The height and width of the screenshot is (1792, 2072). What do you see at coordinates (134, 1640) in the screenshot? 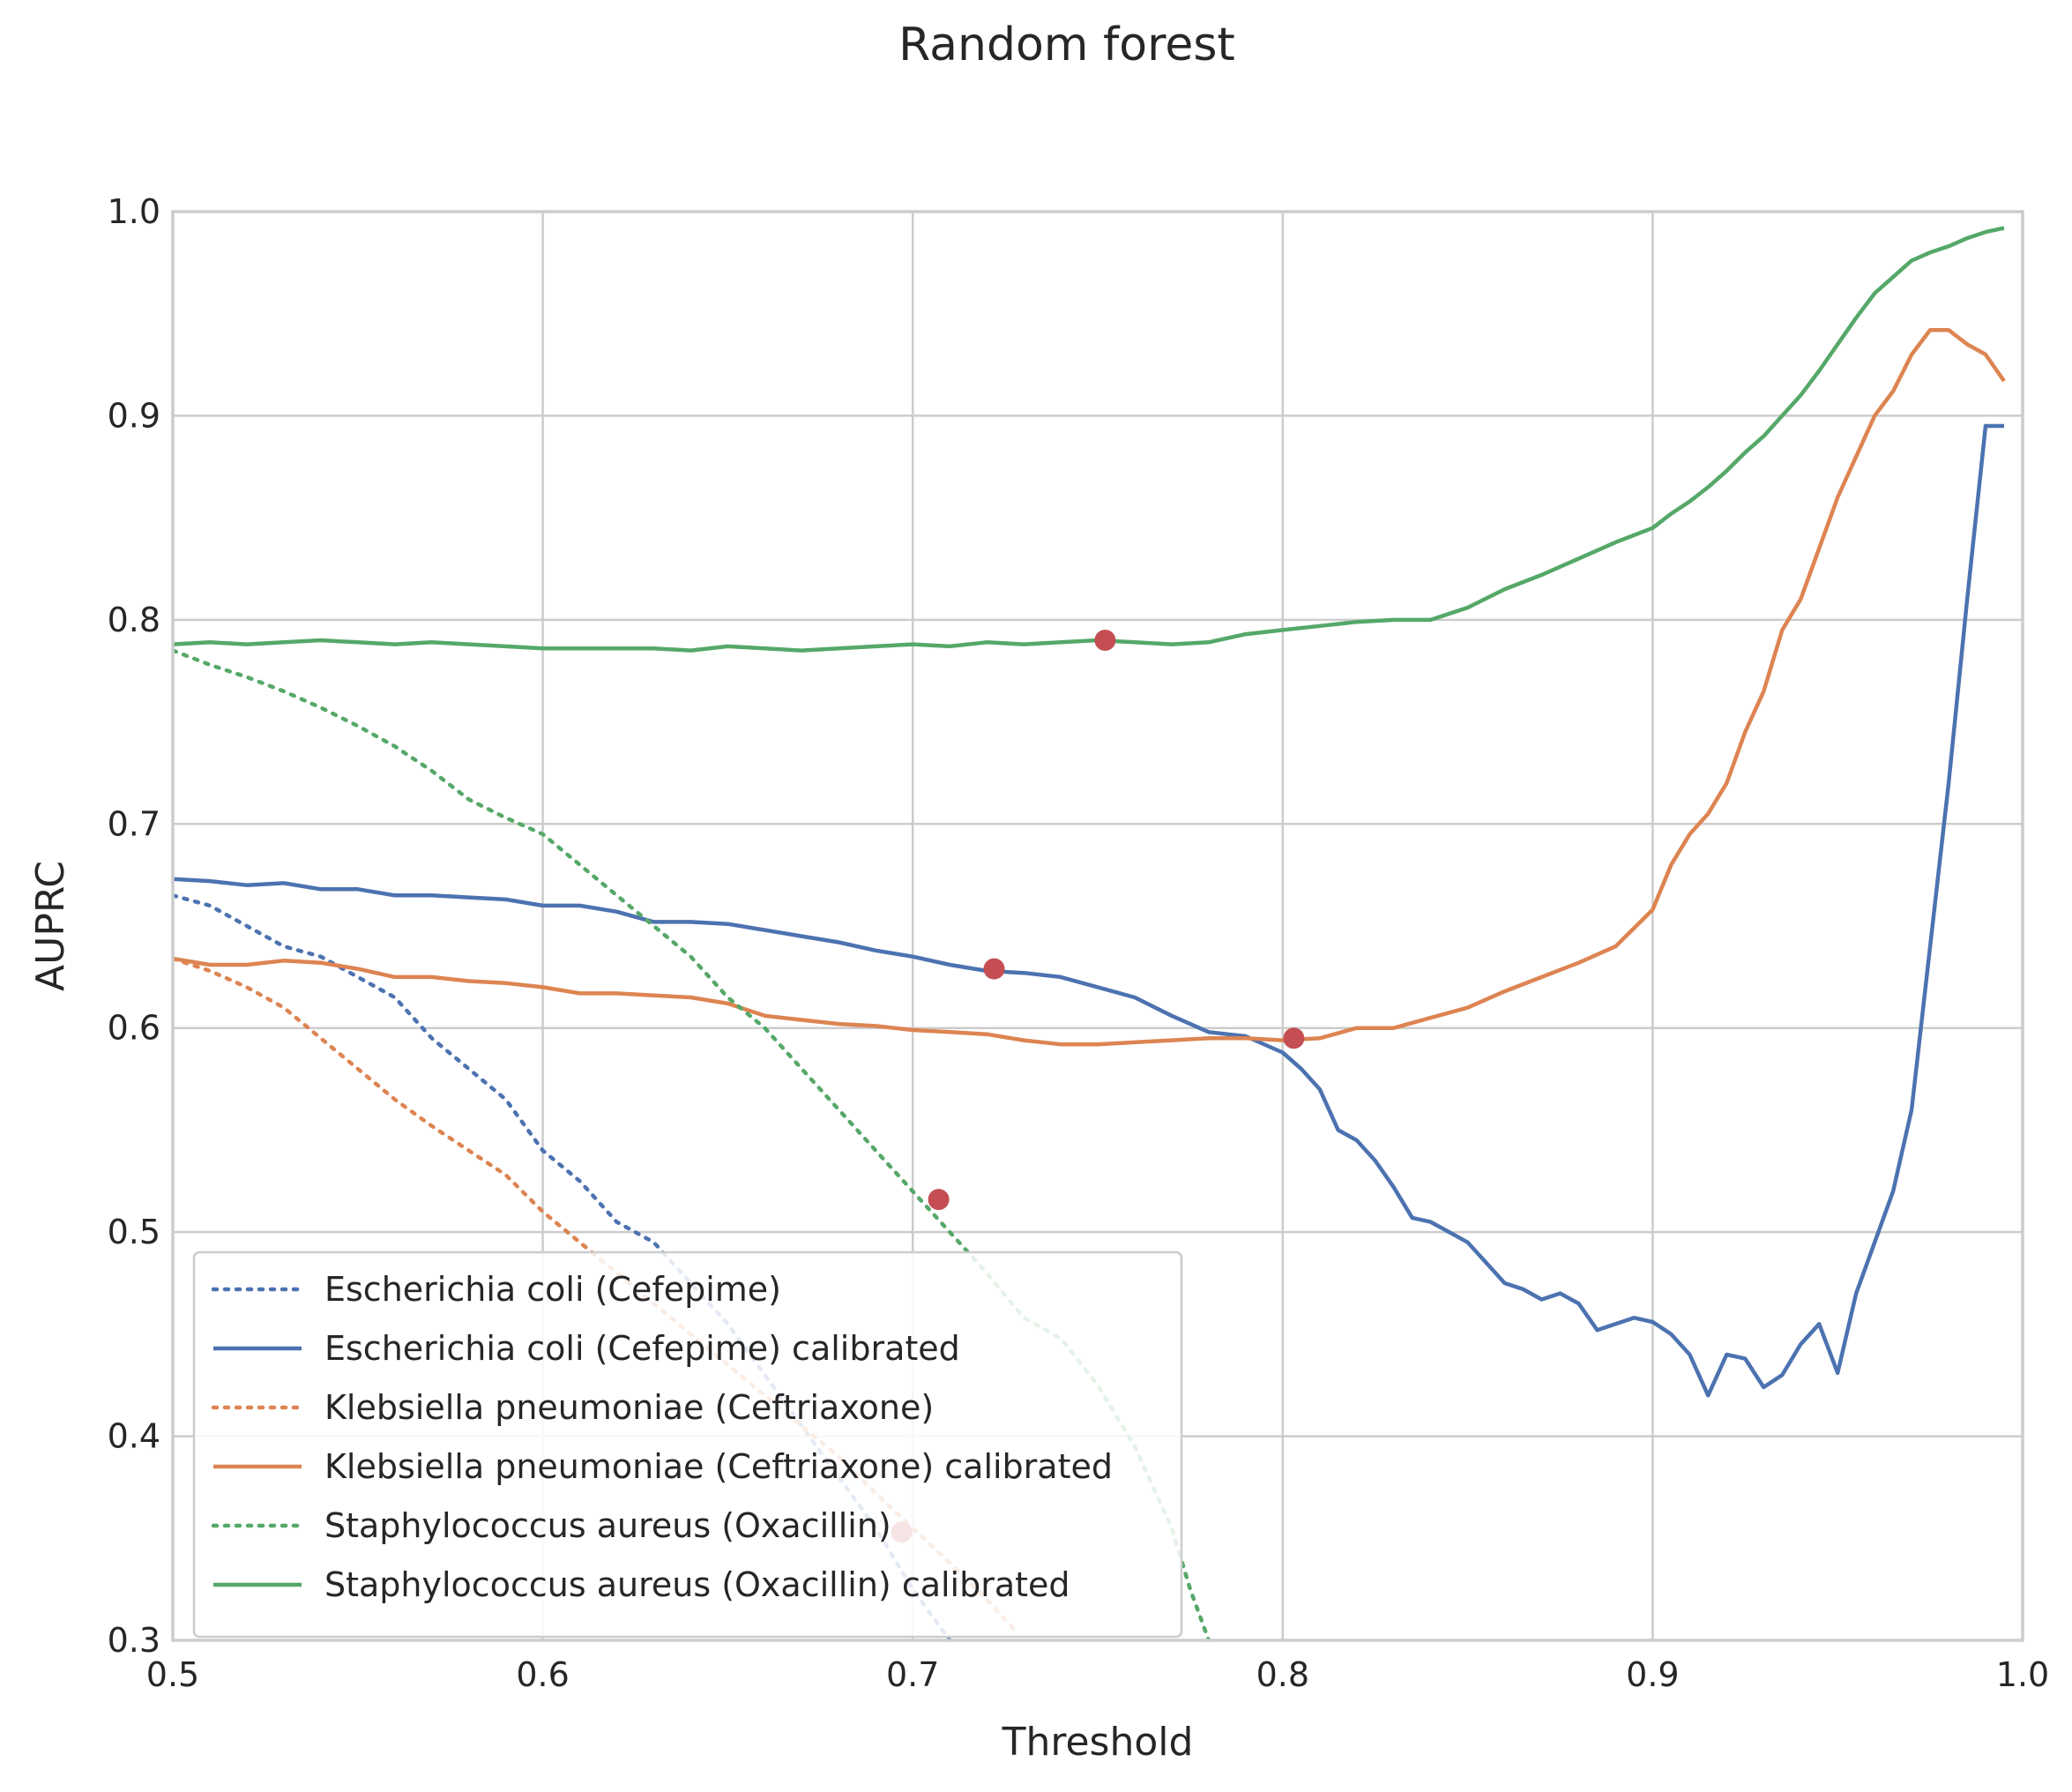
I see `y-tick-label: 0.3` at bounding box center [134, 1640].